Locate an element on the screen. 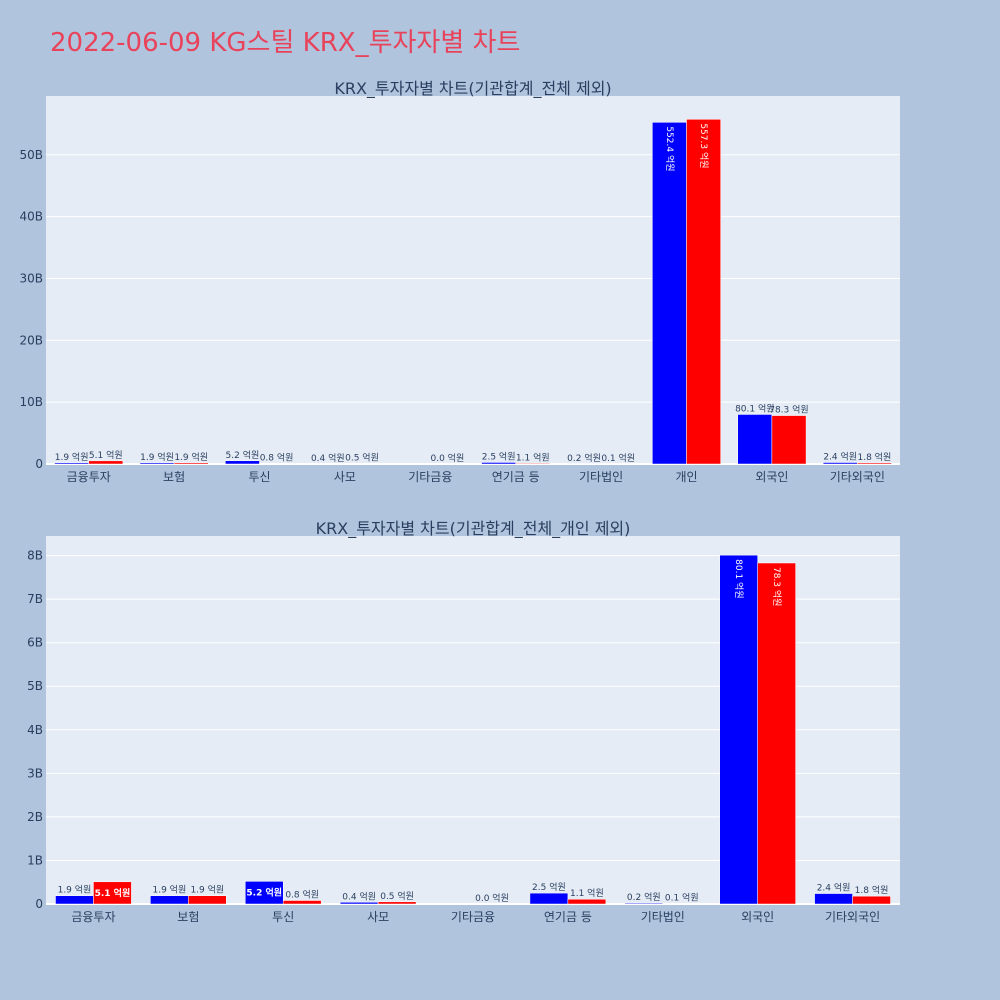 This screenshot has height=1000, width=1000. y-tick-label: 3B is located at coordinates (35, 773).